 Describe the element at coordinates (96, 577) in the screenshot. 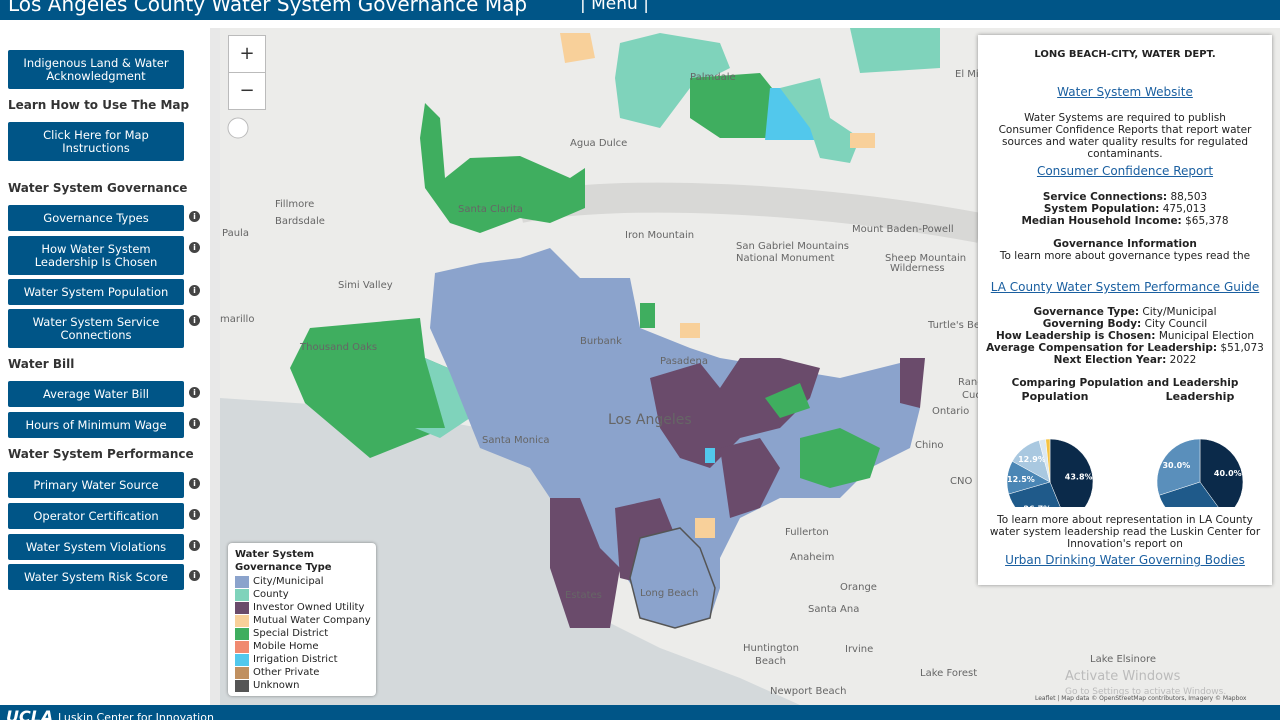

I see `menu-button: Water System Risk Score` at that location.